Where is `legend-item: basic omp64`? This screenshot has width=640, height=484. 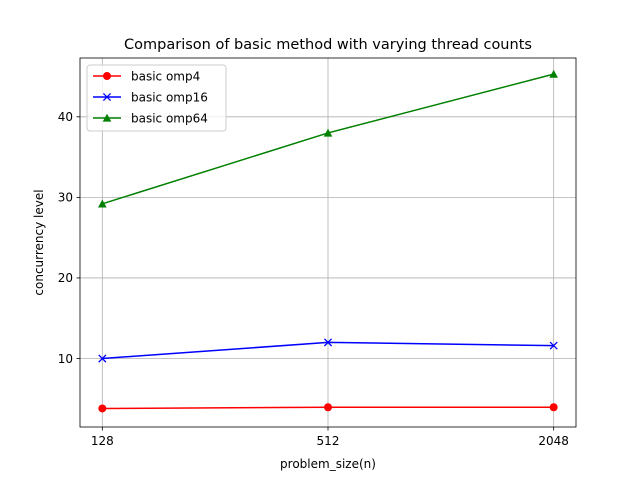 legend-item: basic omp64 is located at coordinates (150, 118).